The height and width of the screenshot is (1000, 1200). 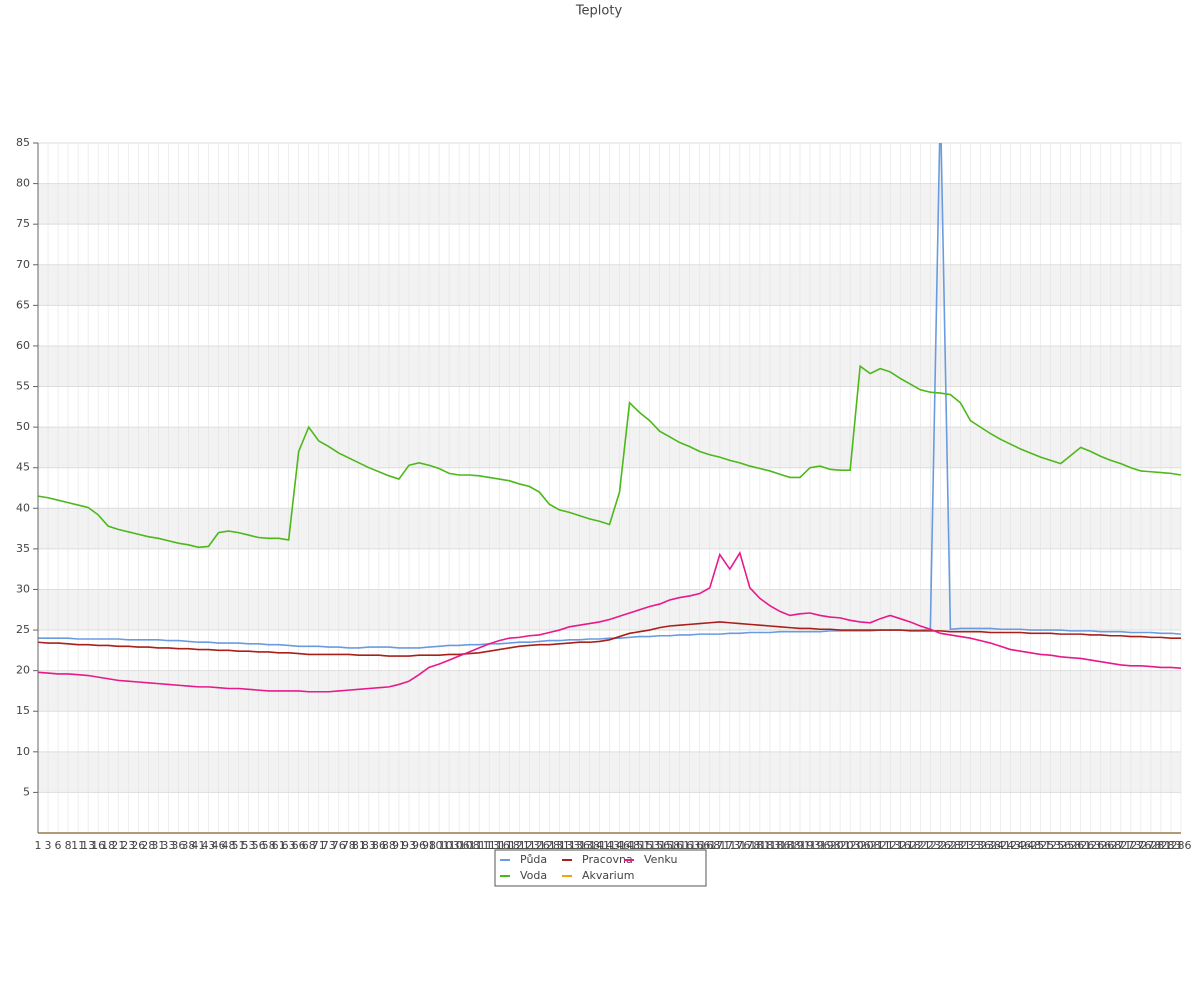 I want to click on x-tick-label: 208, so click(x=870, y=845).